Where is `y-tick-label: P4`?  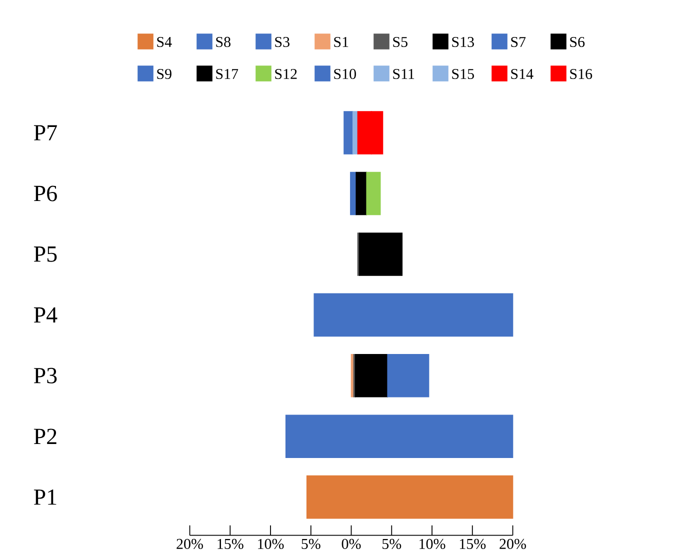
y-tick-label: P4 is located at coordinates (46, 314).